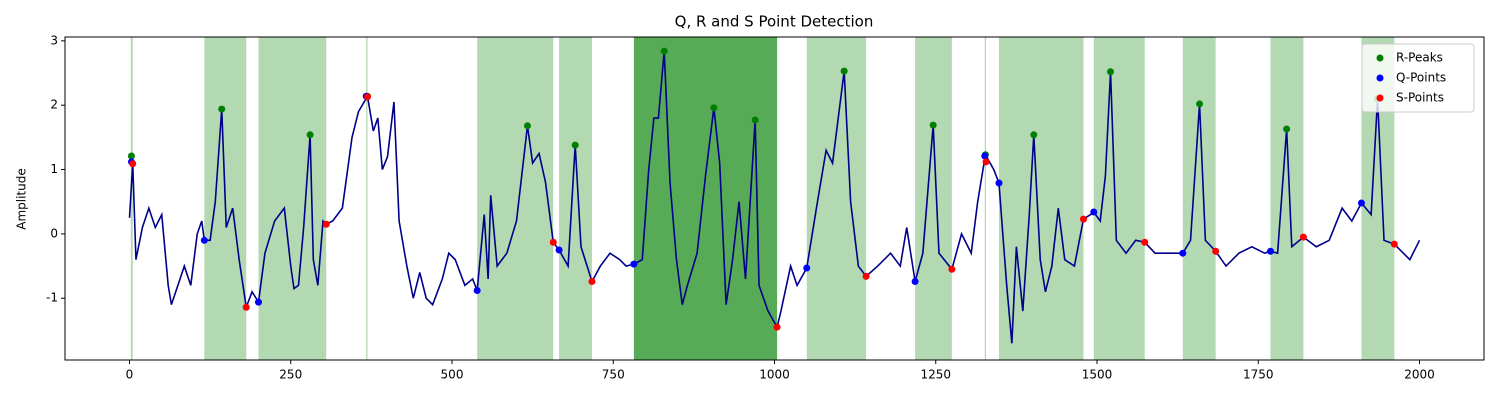  I want to click on y-tick-label: 0, so click(54, 233).